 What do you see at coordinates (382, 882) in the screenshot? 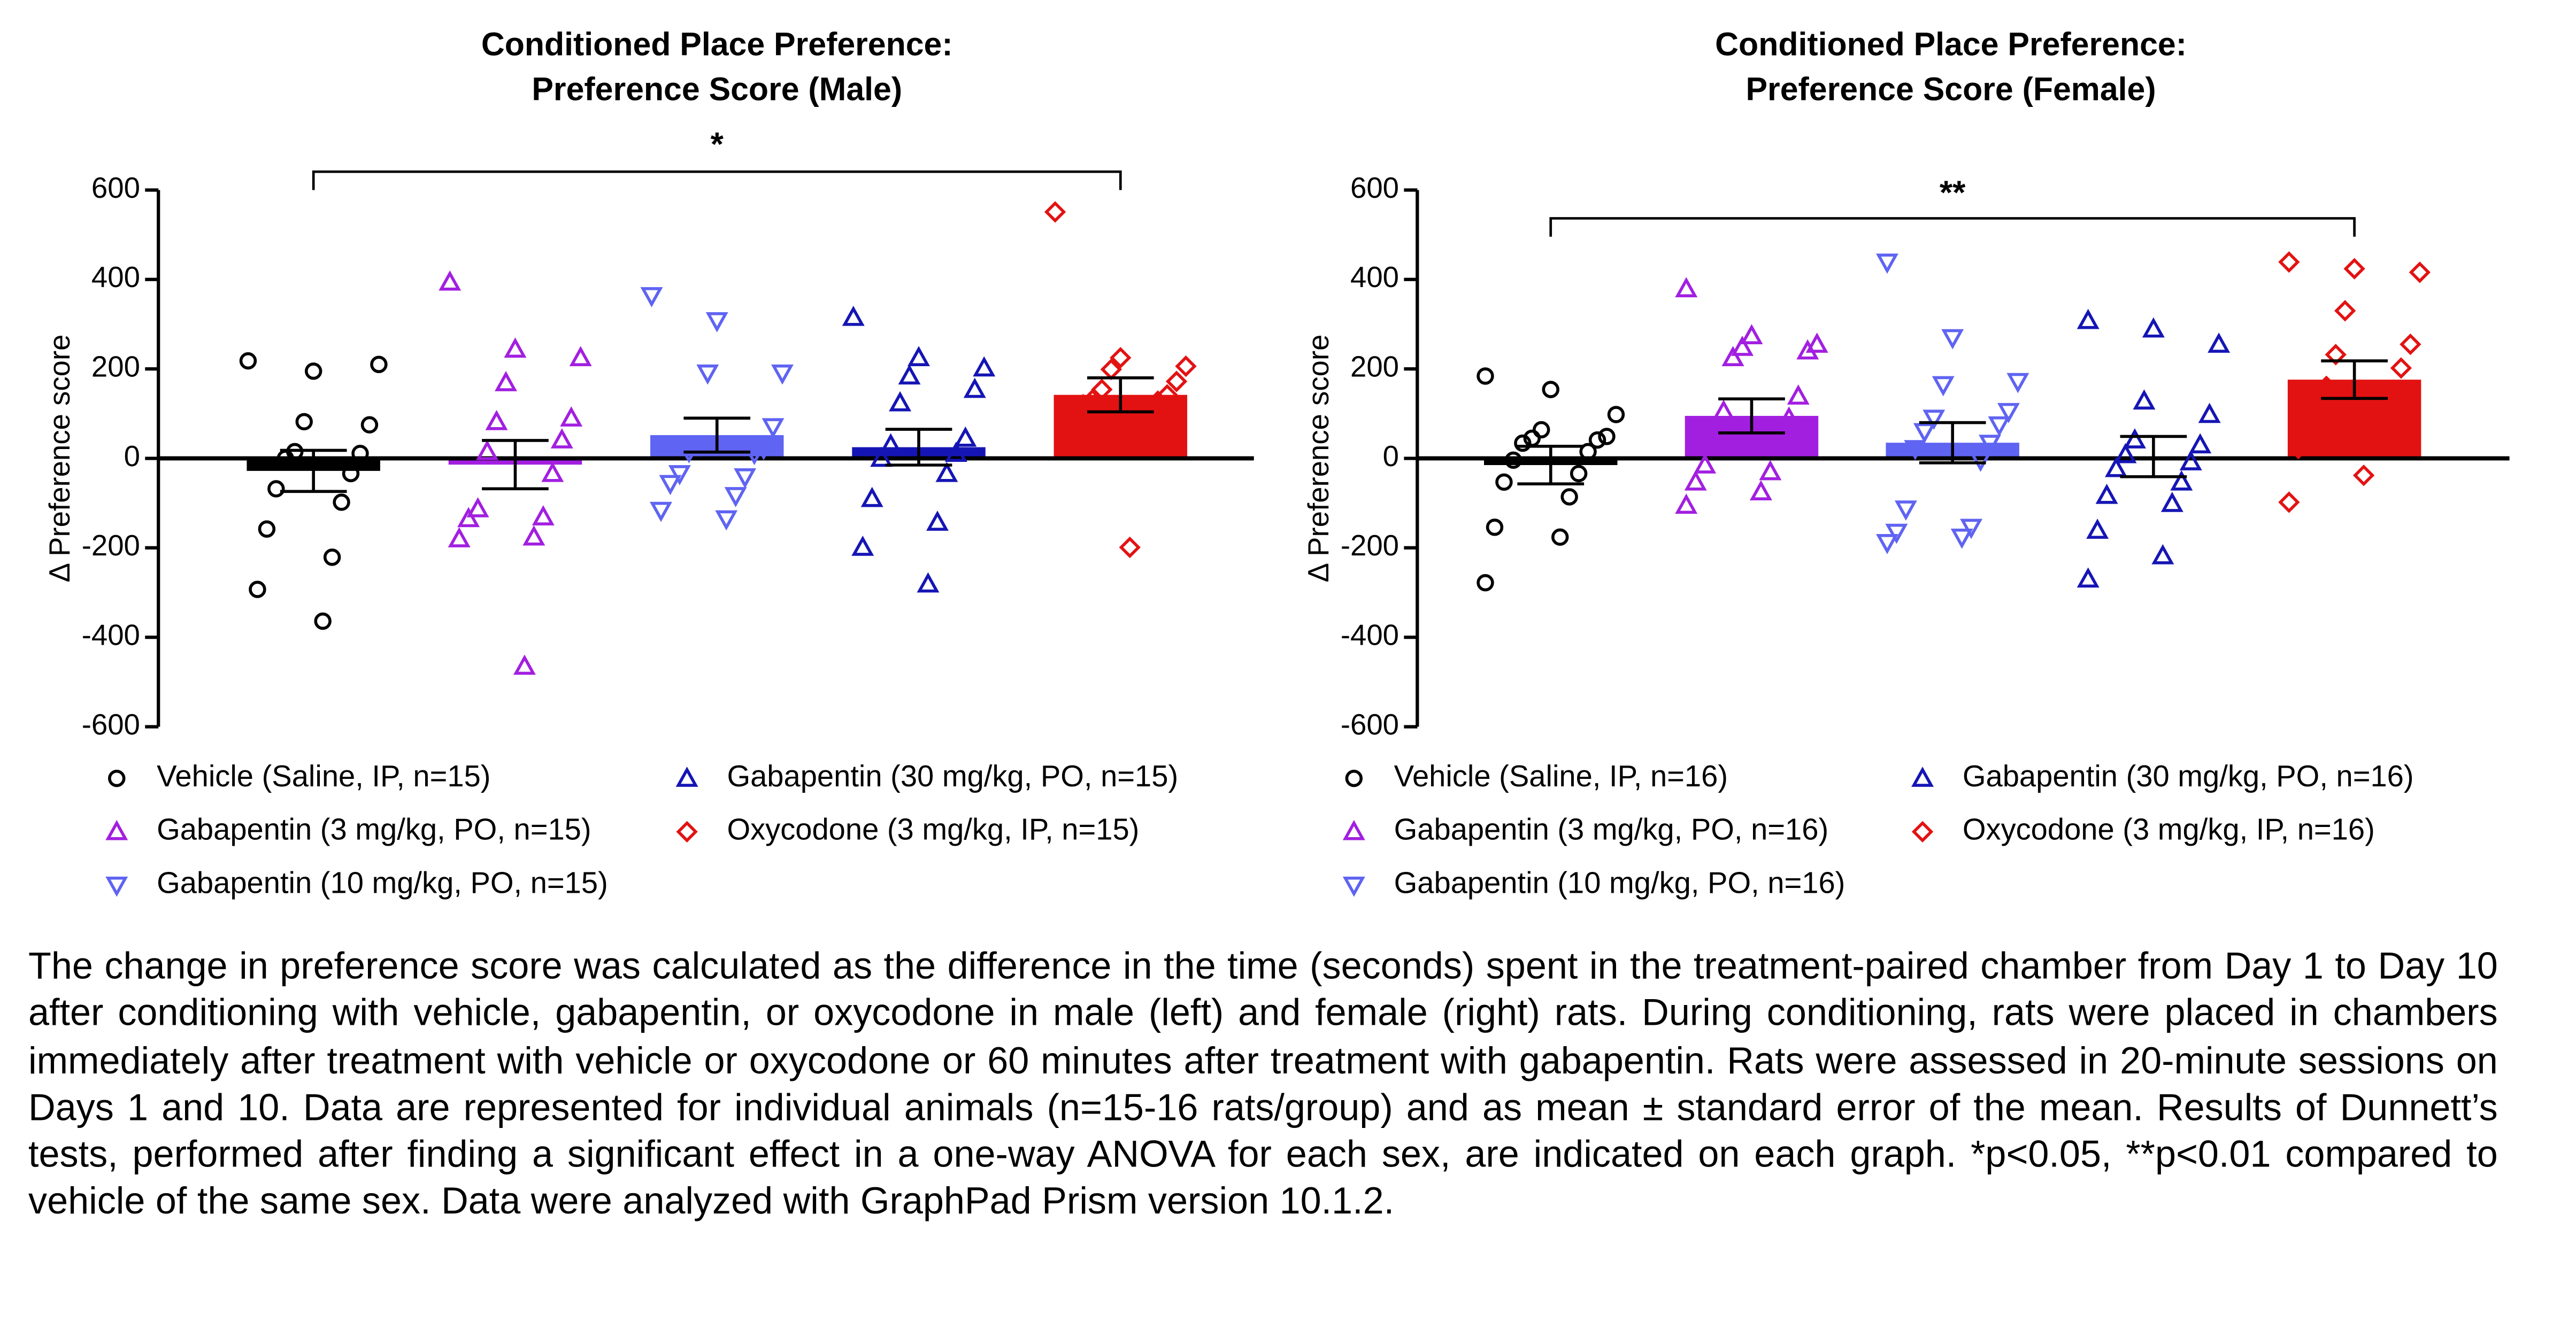
I see `legend-label: Gabapentin (10 mg/kg, PO, n=15)` at bounding box center [382, 882].